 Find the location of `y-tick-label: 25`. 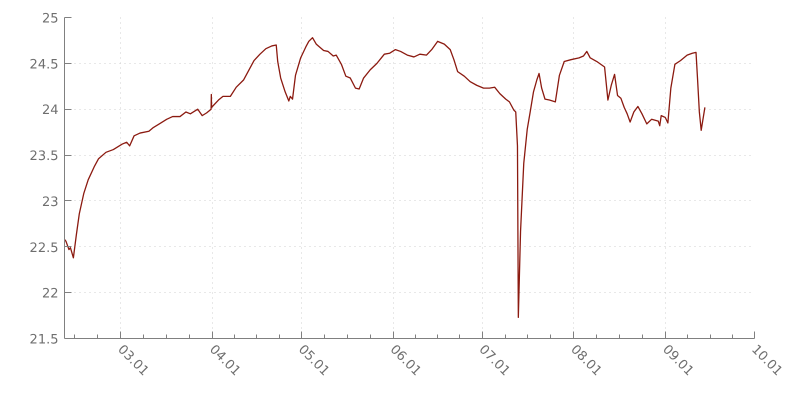

y-tick-label: 25 is located at coordinates (50, 19).